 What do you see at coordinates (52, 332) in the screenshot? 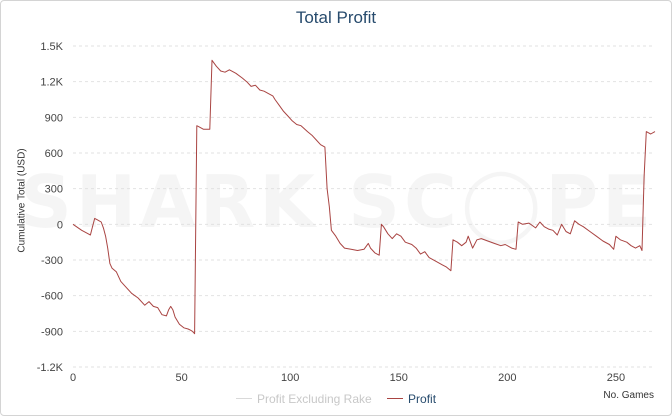
I see `y-tick-label-8: -900` at bounding box center [52, 332].